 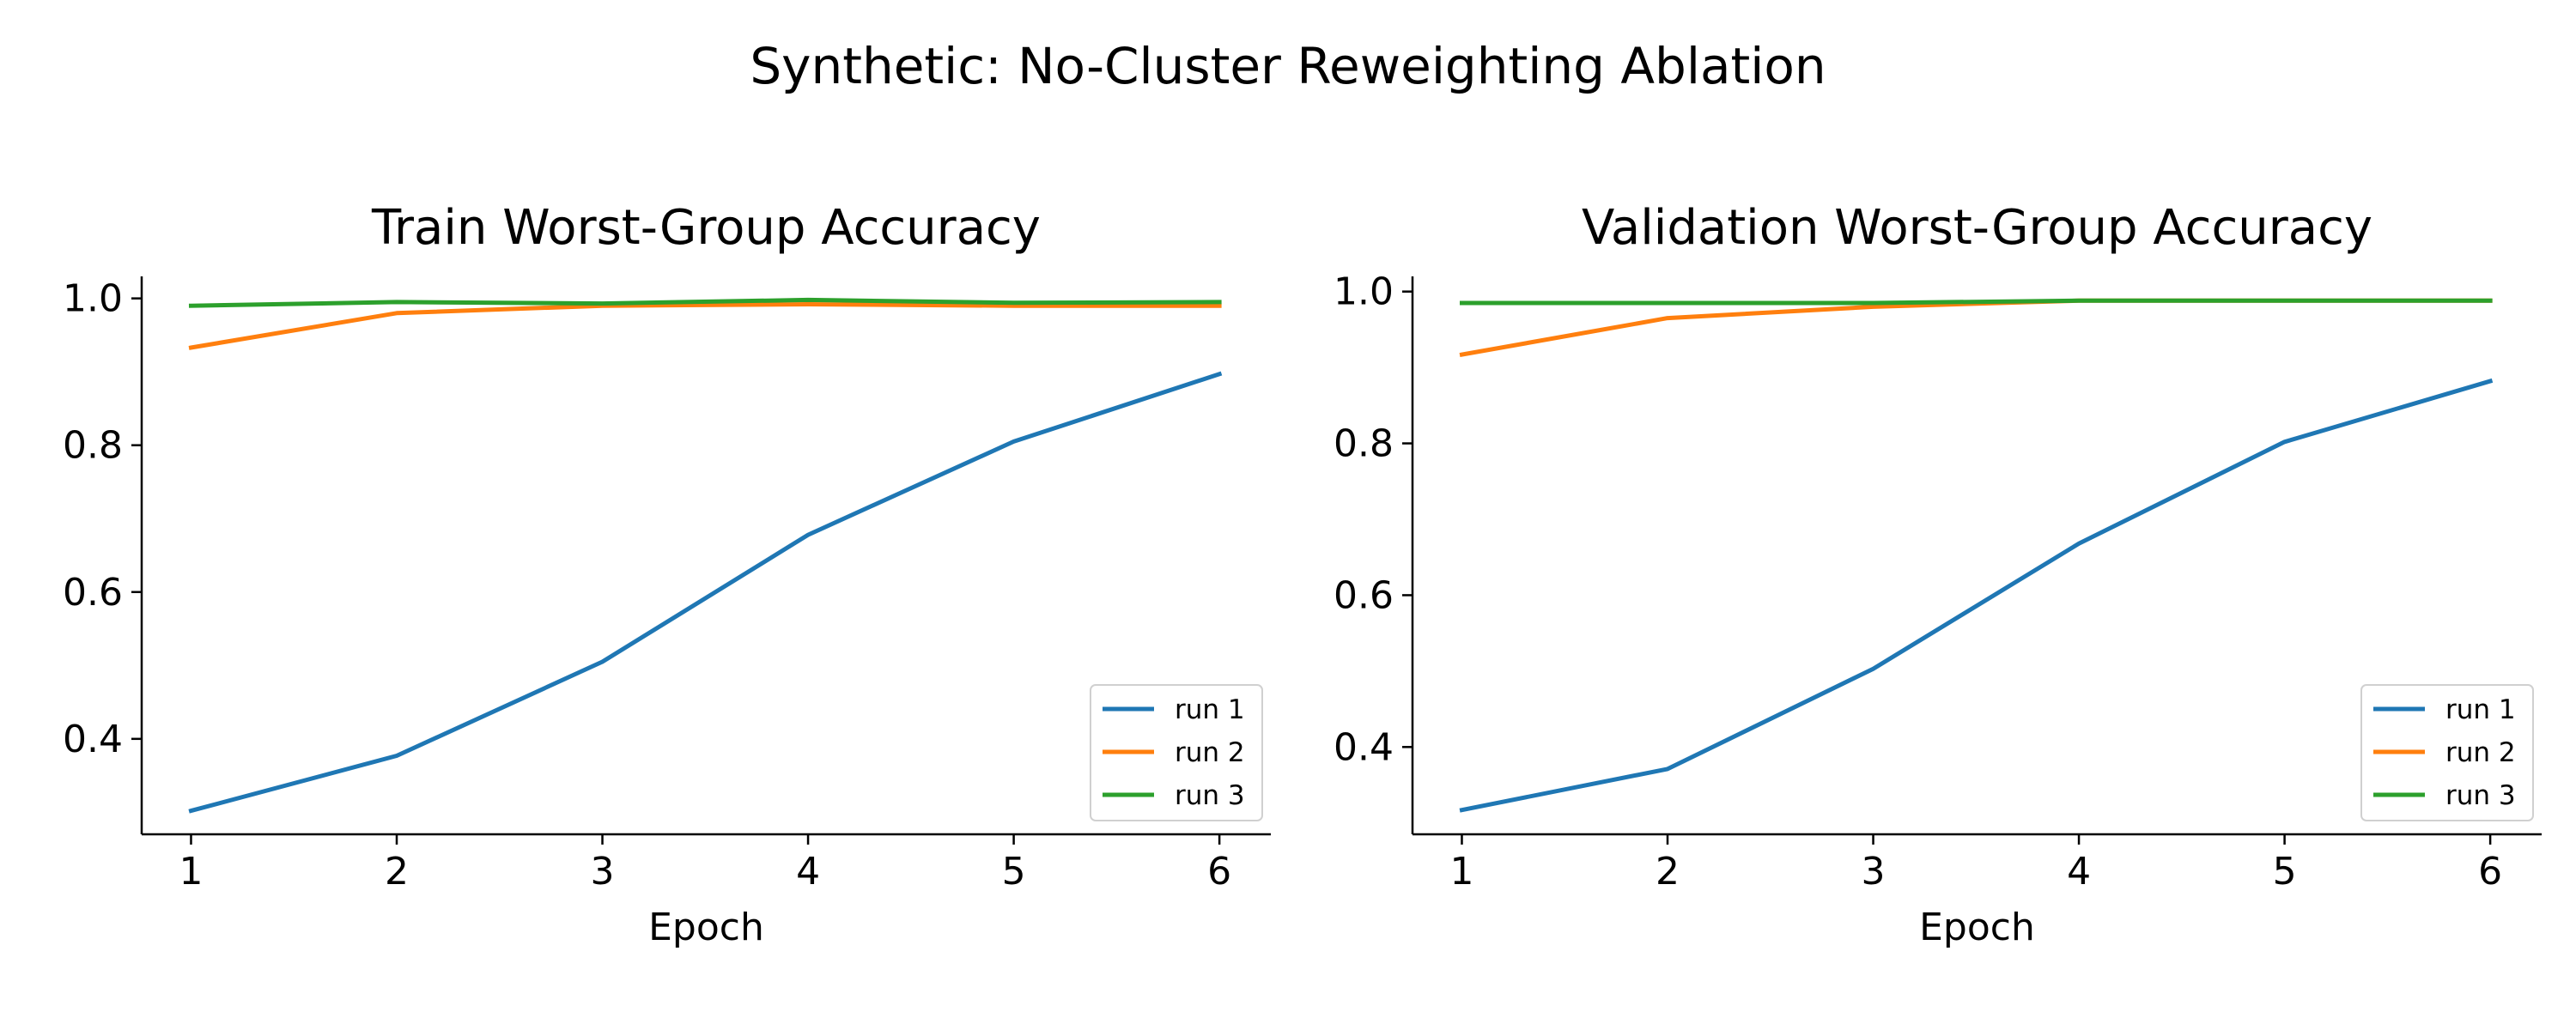 What do you see at coordinates (1977, 228) in the screenshot?
I see `panel-title: Validation Worst-Group Accuracy` at bounding box center [1977, 228].